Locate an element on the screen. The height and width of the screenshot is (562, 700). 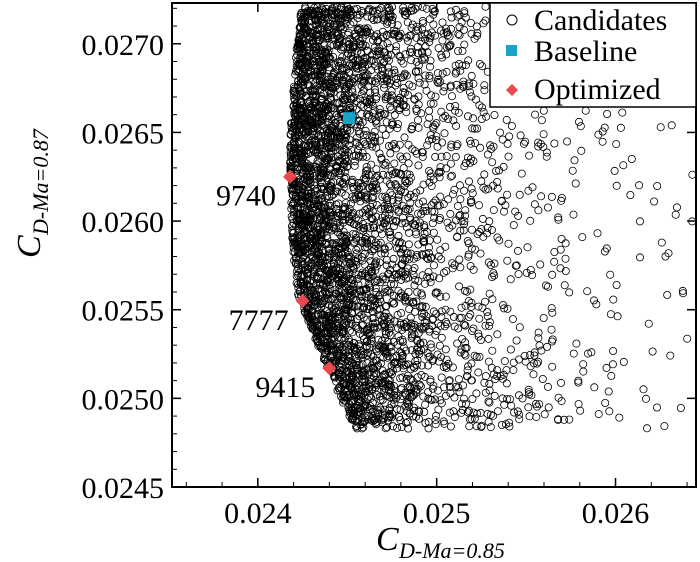
optimized-point is located at coordinates (290, 176).